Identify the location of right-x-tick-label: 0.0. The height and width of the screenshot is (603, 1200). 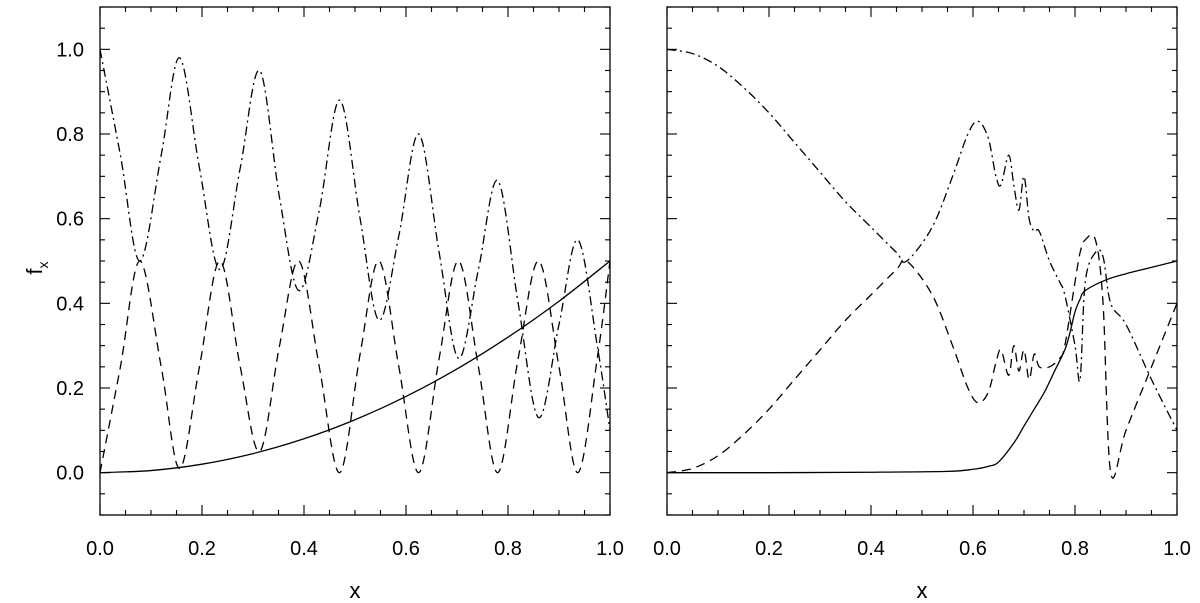
(667, 549).